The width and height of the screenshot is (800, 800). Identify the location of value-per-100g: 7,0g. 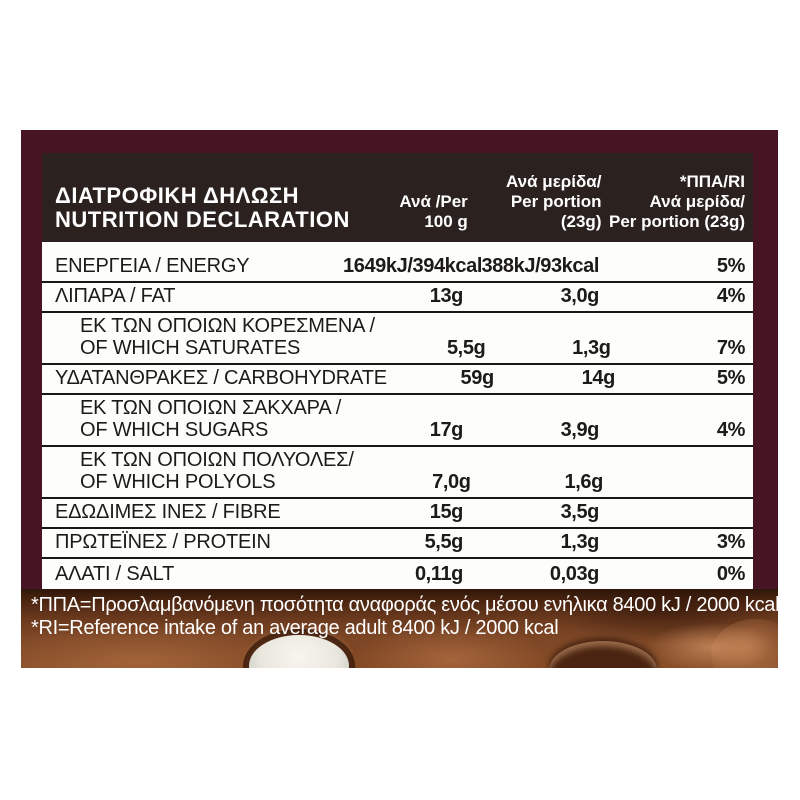
(451, 482).